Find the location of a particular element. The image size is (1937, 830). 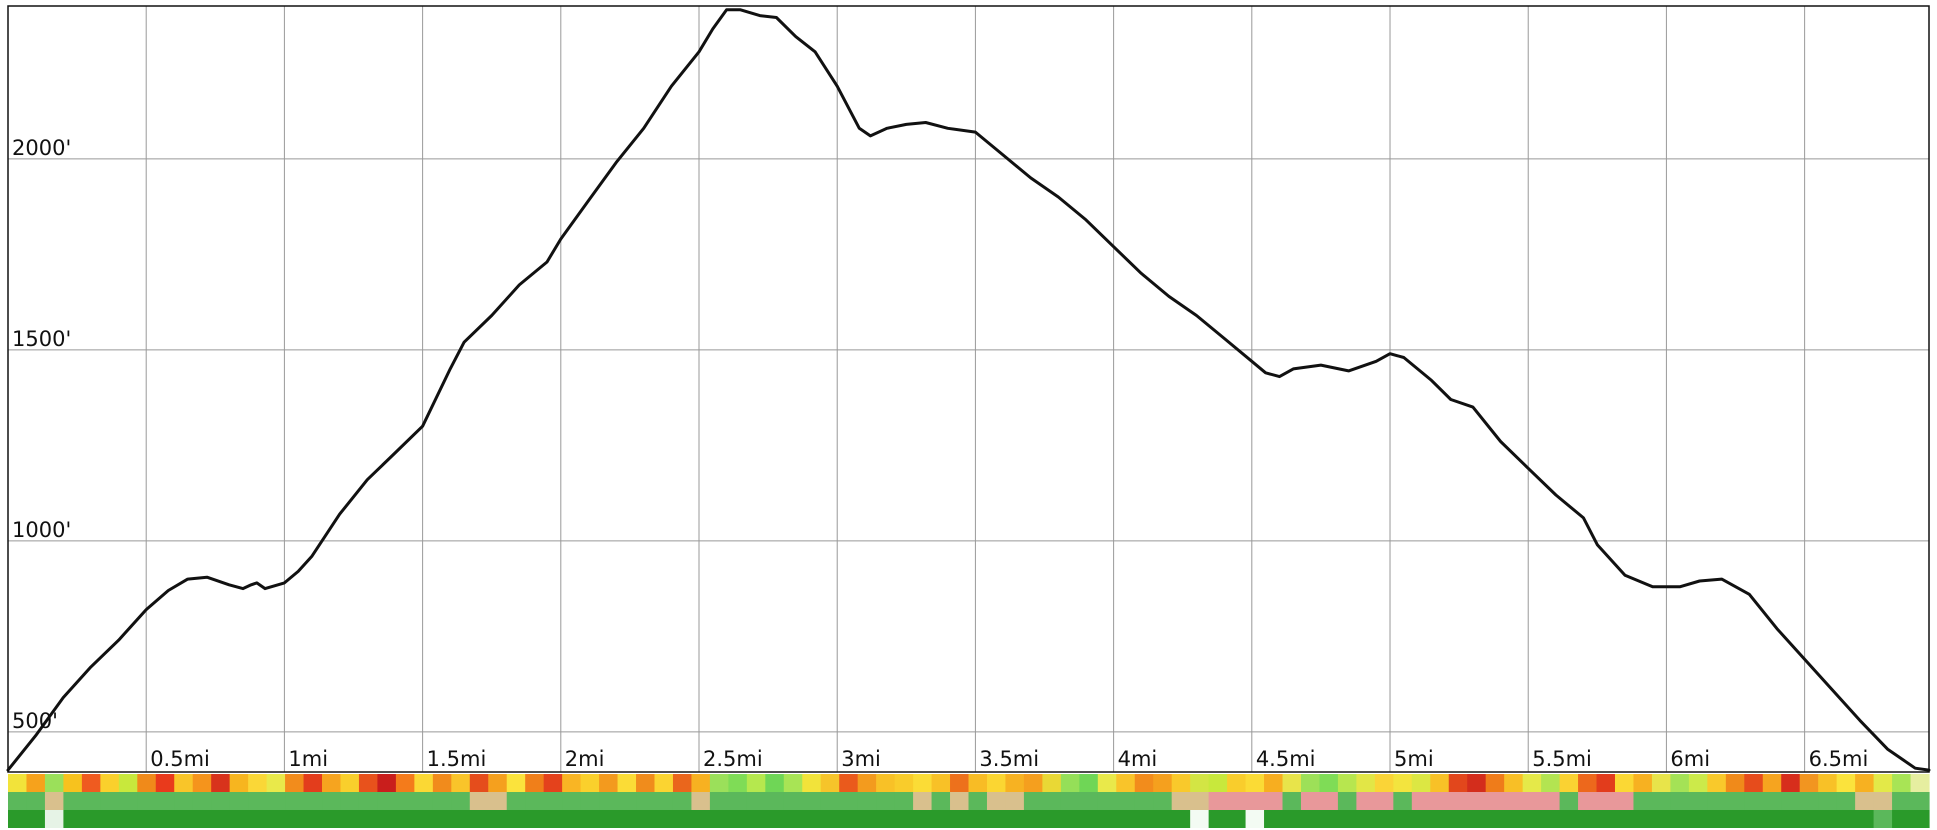

x-tick-label: 3.5mi is located at coordinates (1009, 759).